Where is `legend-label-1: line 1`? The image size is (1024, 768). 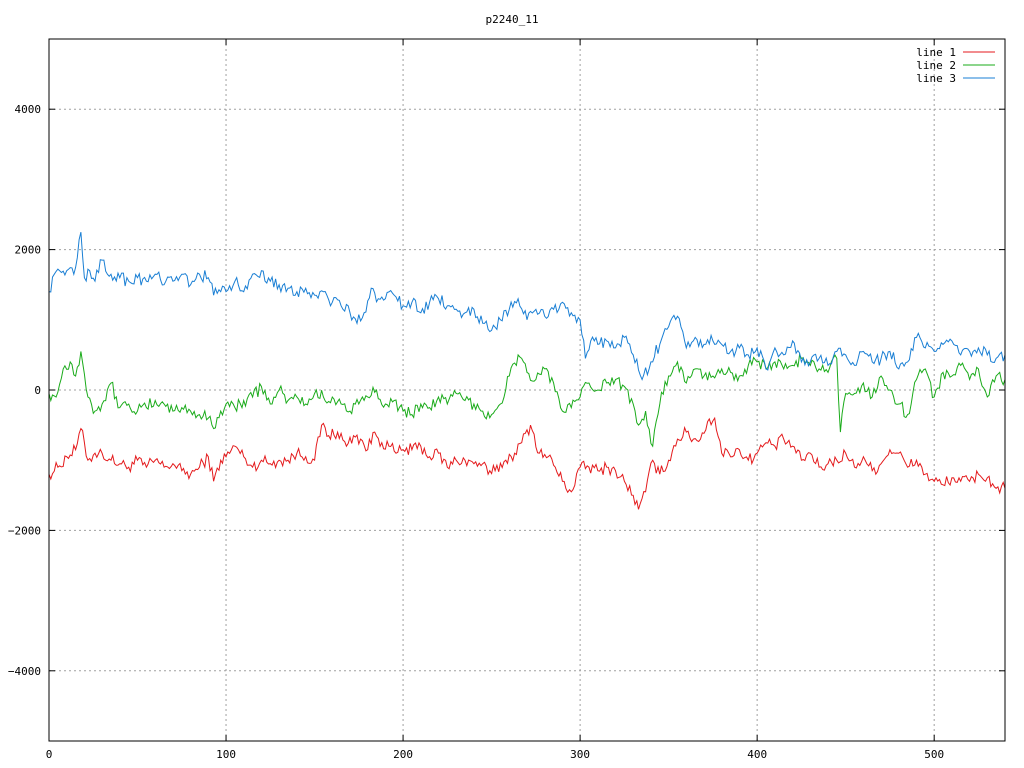
legend-label-1: line 1 is located at coordinates (936, 52).